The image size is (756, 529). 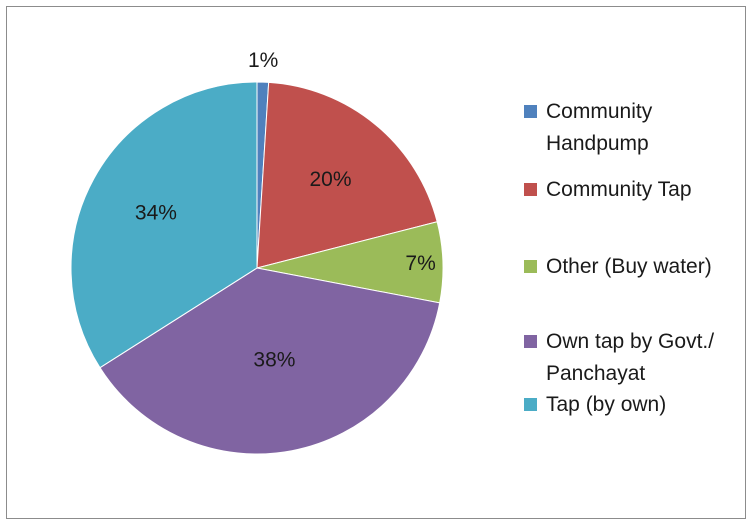 I want to click on legend-item-other-buy-water: Other (Buy water), so click(x=618, y=267).